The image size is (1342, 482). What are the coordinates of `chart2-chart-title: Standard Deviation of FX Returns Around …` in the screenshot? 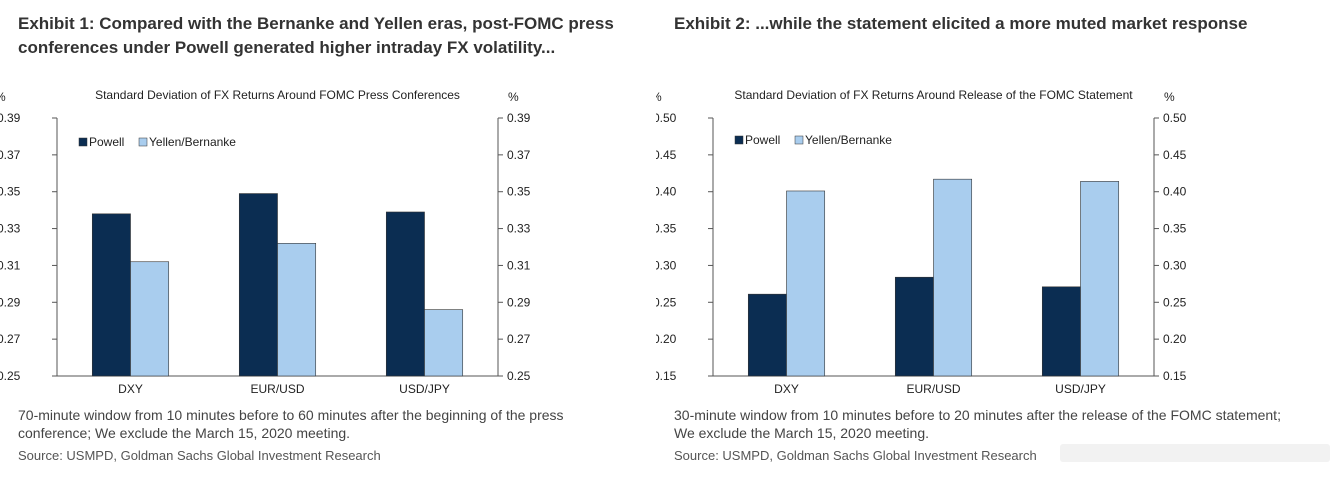 It's located at (933, 95).